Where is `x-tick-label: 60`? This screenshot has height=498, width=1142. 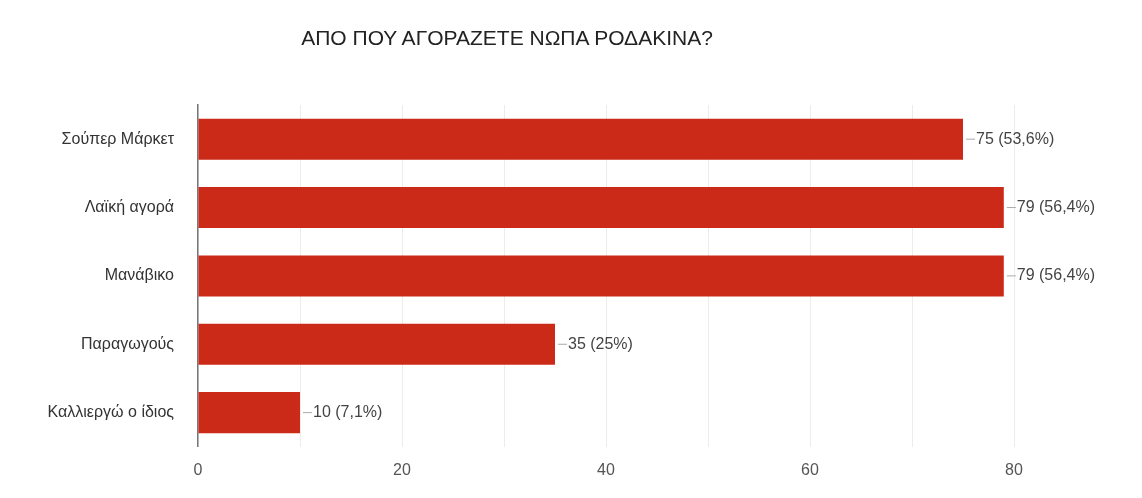
x-tick-label: 60 is located at coordinates (810, 469).